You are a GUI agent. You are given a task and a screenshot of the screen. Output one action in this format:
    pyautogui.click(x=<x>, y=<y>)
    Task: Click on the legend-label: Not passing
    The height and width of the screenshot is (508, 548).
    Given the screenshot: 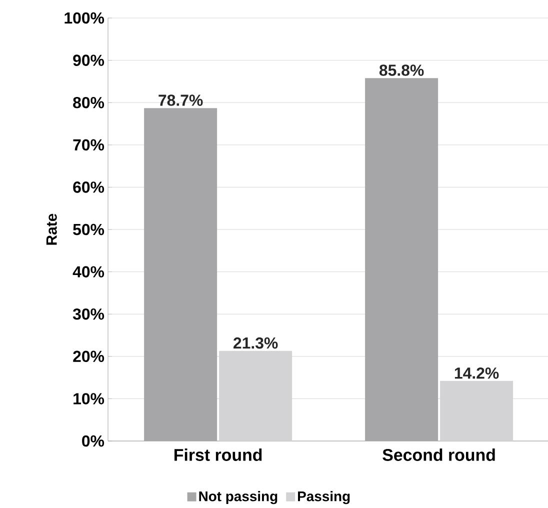 What is the action you would take?
    pyautogui.click(x=238, y=497)
    